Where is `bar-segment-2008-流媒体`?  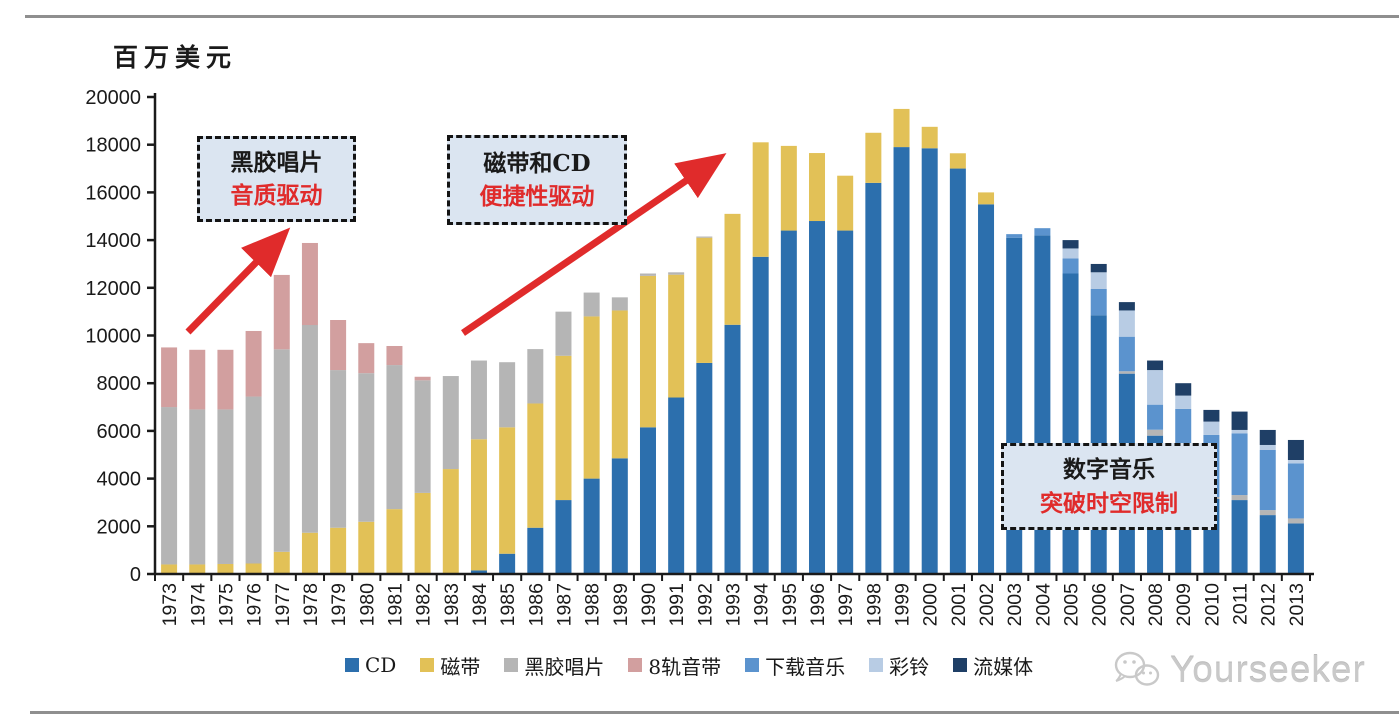
bar-segment-2008-流媒体 is located at coordinates (1155, 365).